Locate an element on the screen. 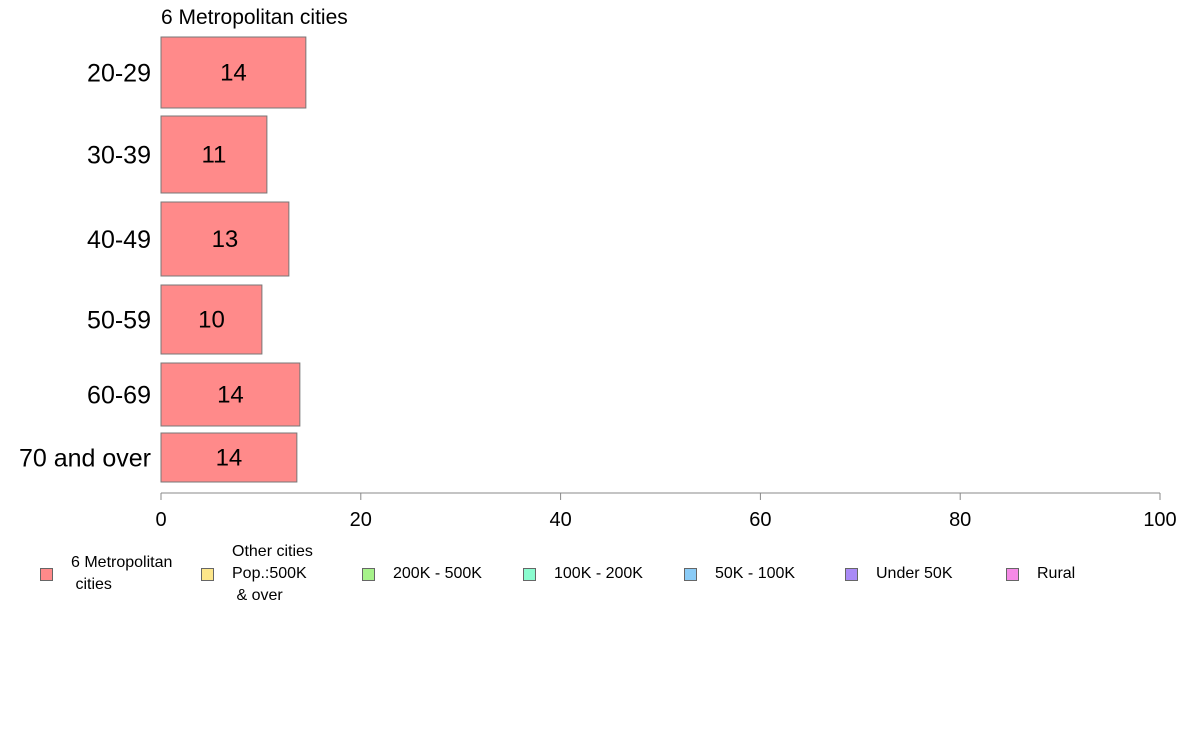 The height and width of the screenshot is (736, 1188). x-tick-label: 80 is located at coordinates (960, 520).